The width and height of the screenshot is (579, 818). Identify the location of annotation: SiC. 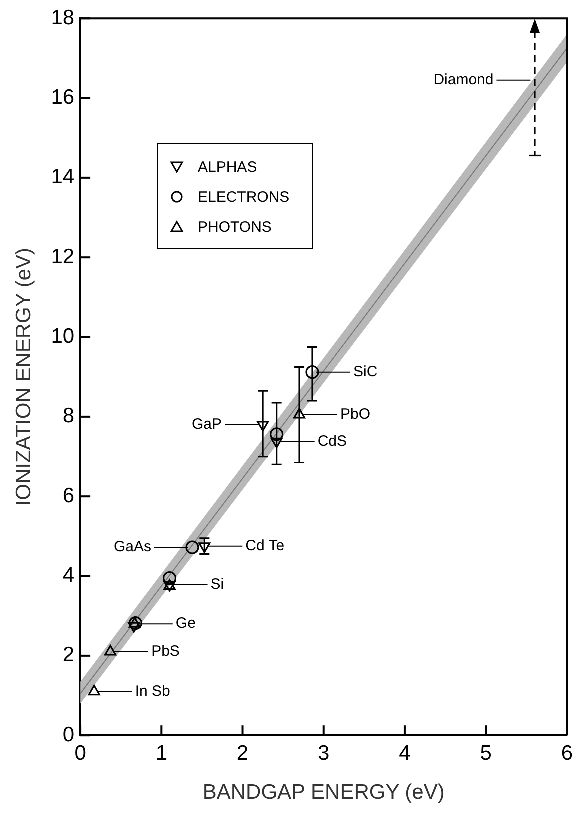
(366, 371).